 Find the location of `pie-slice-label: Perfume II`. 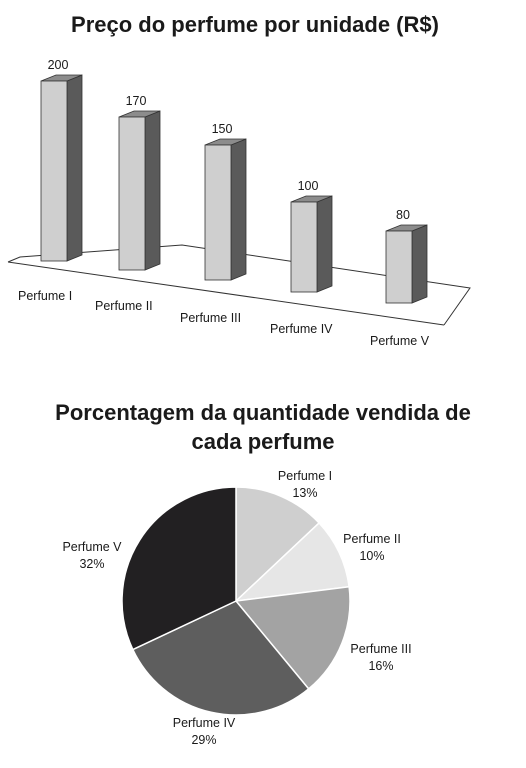

pie-slice-label: Perfume II is located at coordinates (372, 539).